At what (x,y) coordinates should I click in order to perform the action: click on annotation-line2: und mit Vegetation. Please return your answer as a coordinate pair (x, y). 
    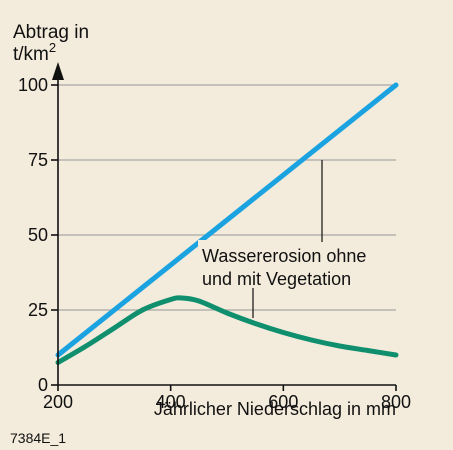
    Looking at the image, I should click on (276, 279).